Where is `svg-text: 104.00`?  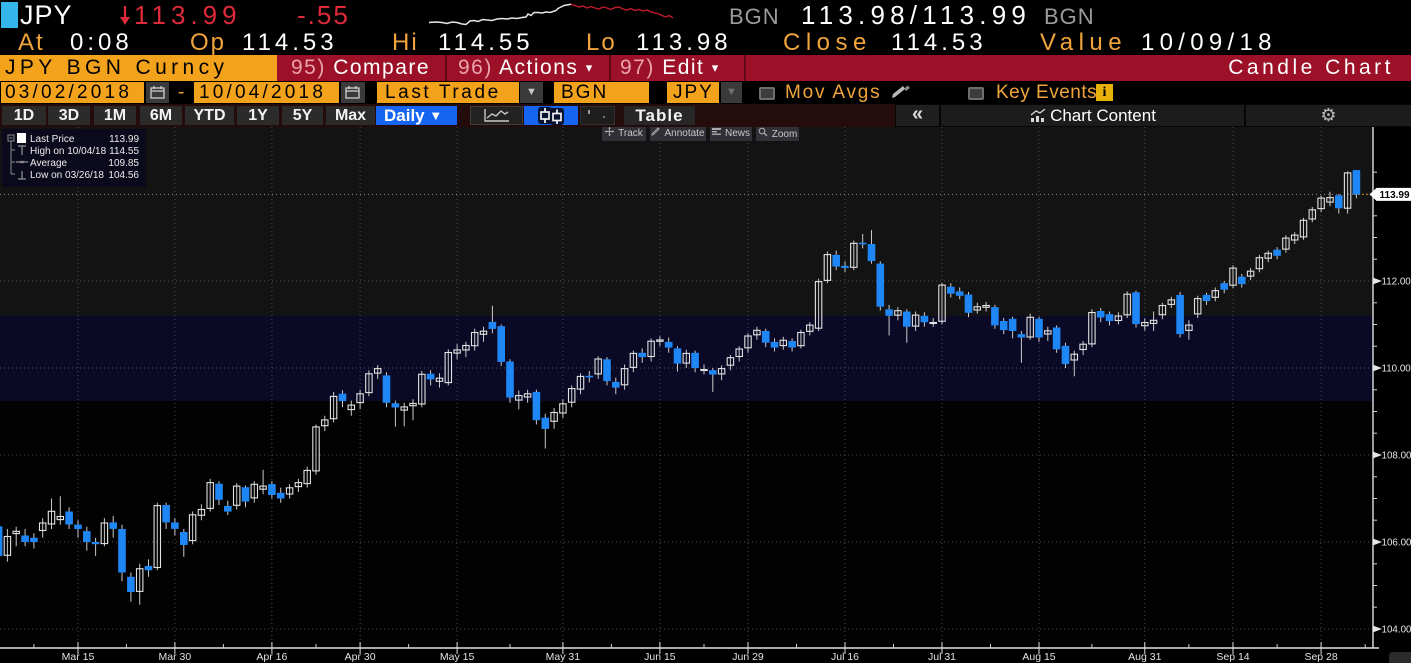
svg-text: 104.00 is located at coordinates (1396, 630).